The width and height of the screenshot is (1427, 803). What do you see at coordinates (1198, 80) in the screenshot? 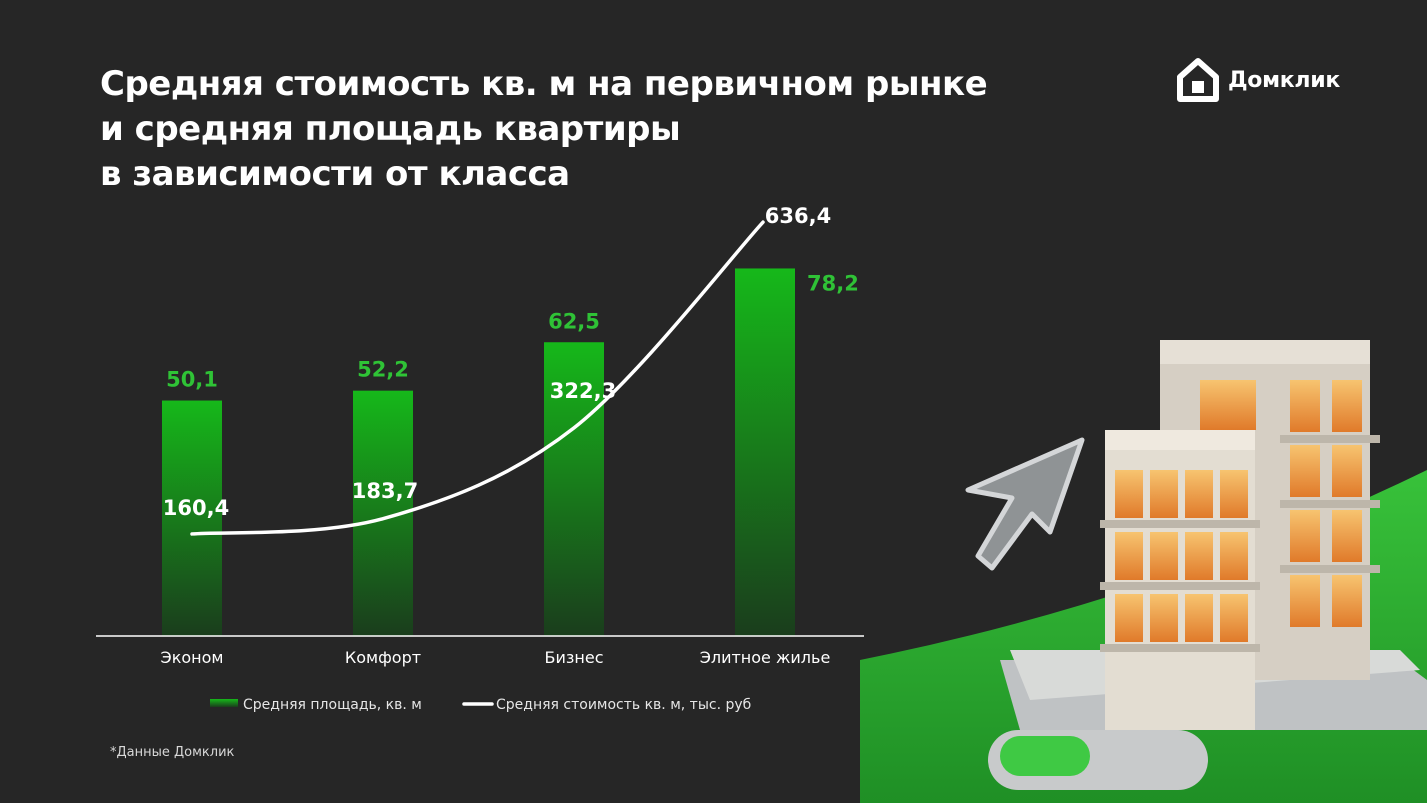
I see `domclick-house-logo-icon` at bounding box center [1198, 80].